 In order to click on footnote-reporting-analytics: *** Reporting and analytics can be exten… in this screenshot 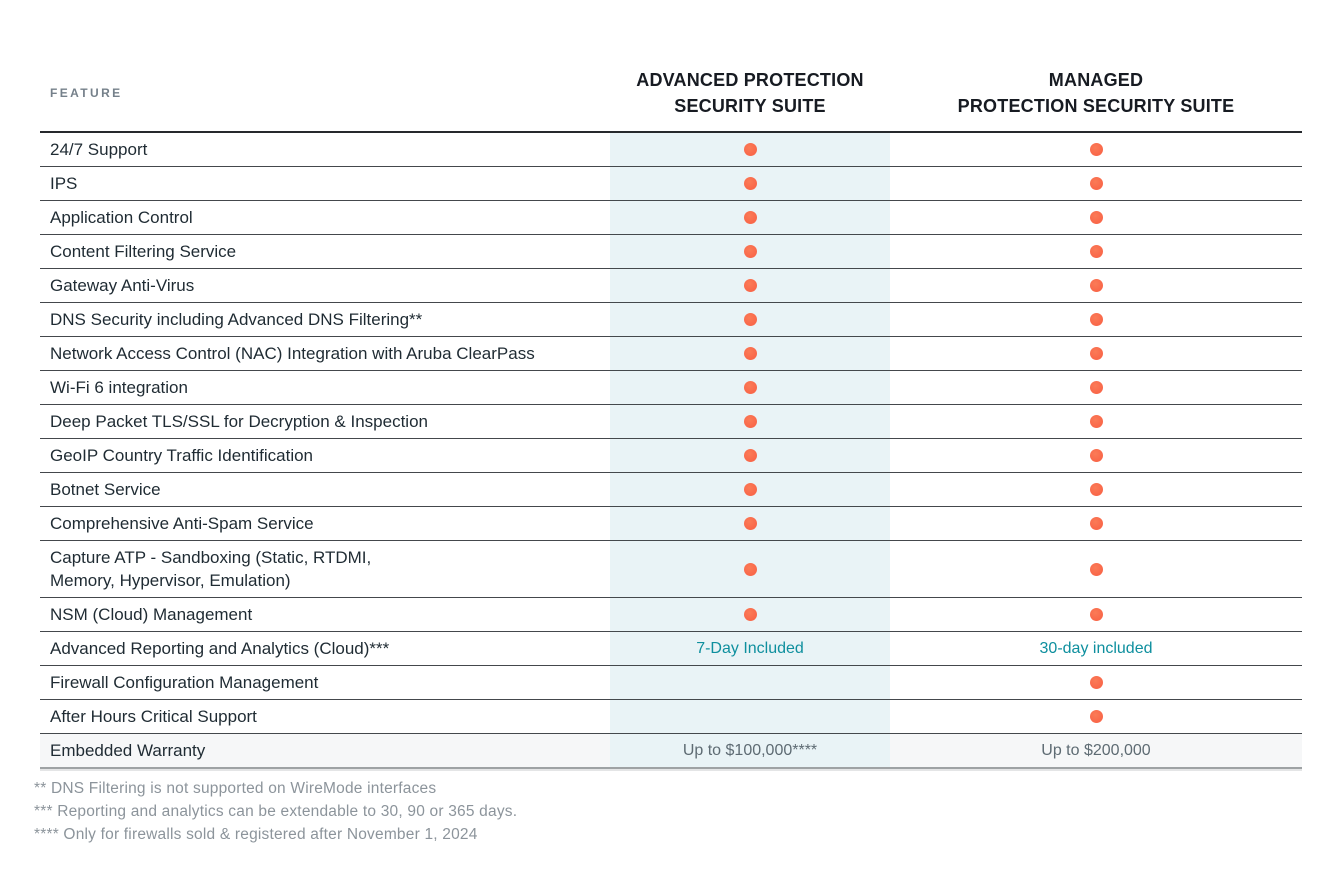, I will do `click(276, 811)`.